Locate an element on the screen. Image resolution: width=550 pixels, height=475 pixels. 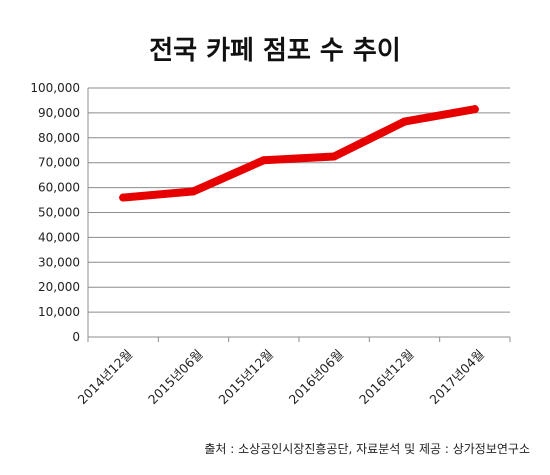
series-line is located at coordinates (299, 153).